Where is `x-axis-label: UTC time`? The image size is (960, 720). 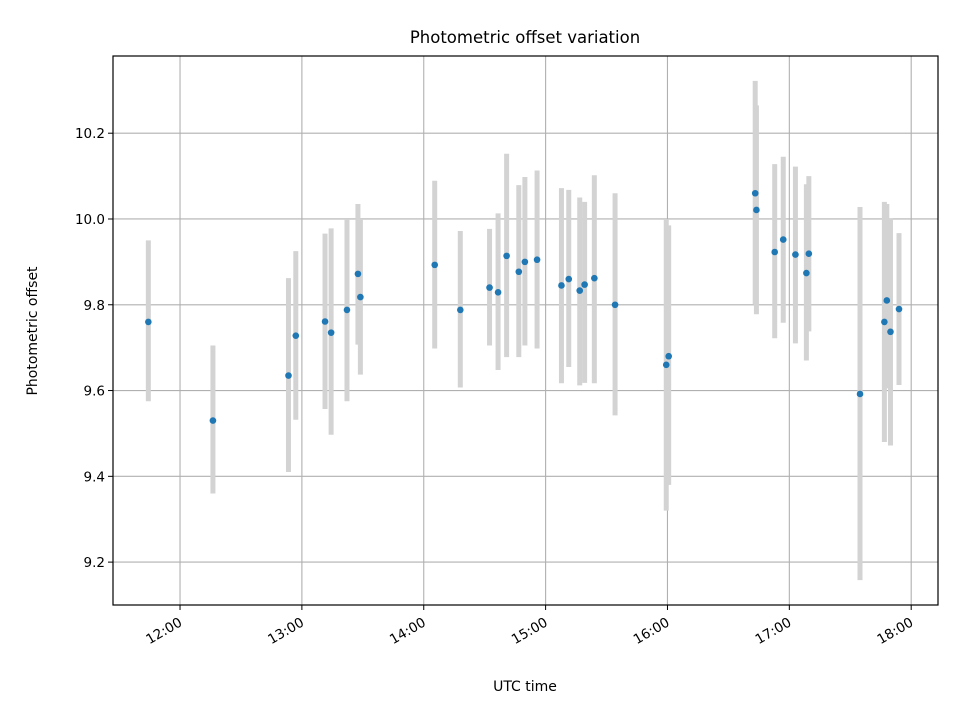
x-axis-label: UTC time is located at coordinates (525, 687).